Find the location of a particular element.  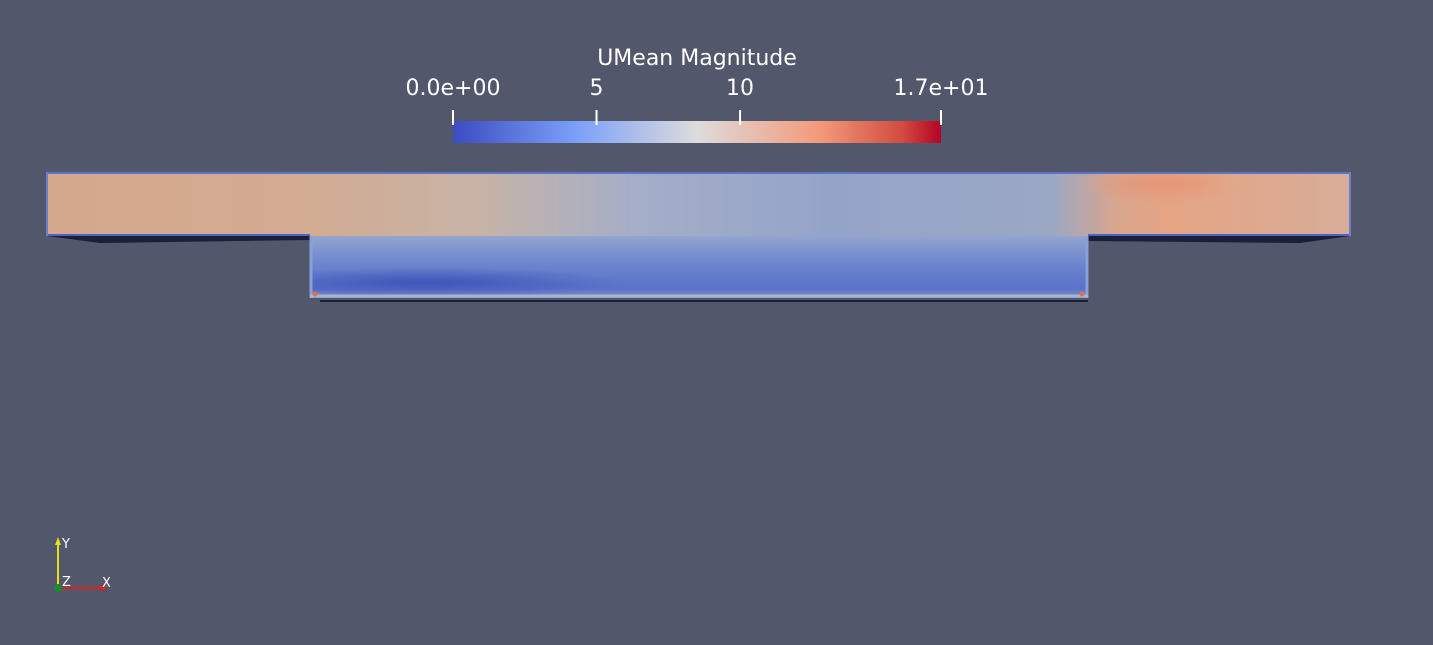

colorbar-tick-label: 10 is located at coordinates (740, 88).